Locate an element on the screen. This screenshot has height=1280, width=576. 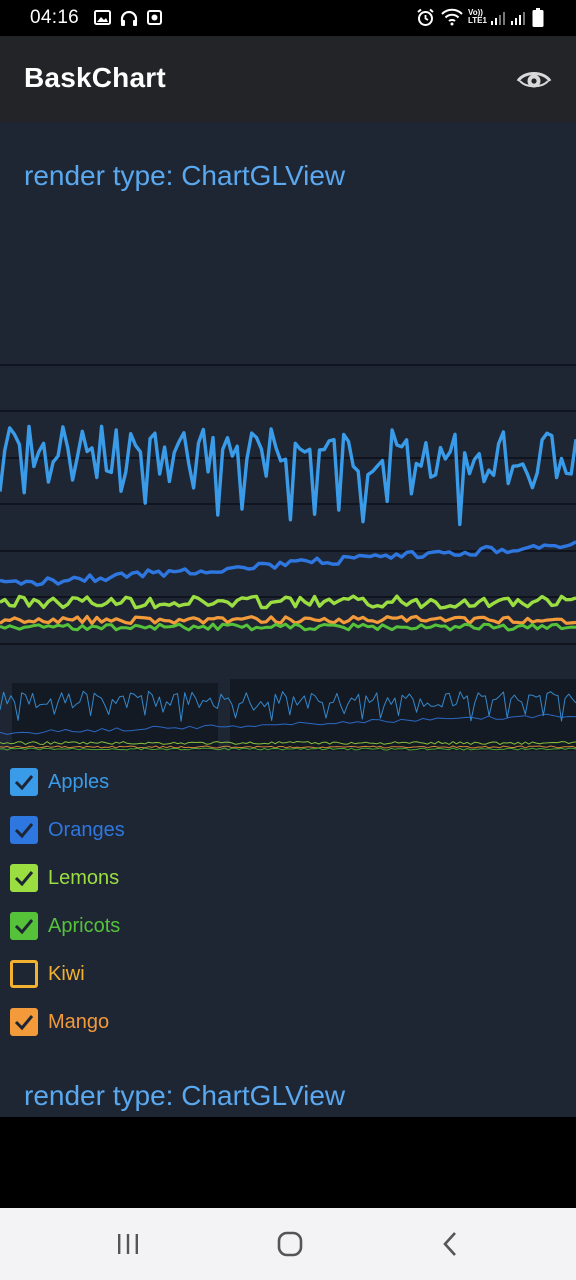
legend-label: Kiwi is located at coordinates (66, 973).